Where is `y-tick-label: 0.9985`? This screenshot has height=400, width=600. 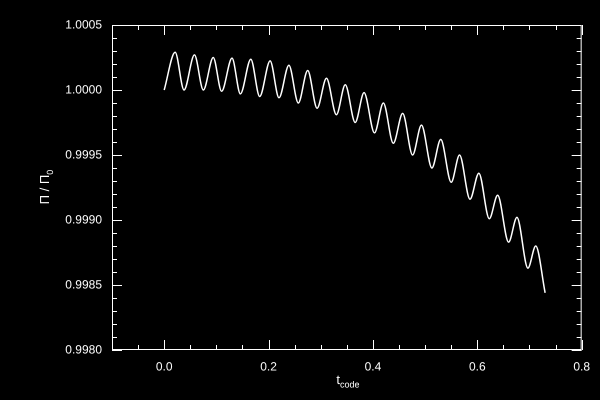
y-tick-label: 0.9985 is located at coordinates (83, 284).